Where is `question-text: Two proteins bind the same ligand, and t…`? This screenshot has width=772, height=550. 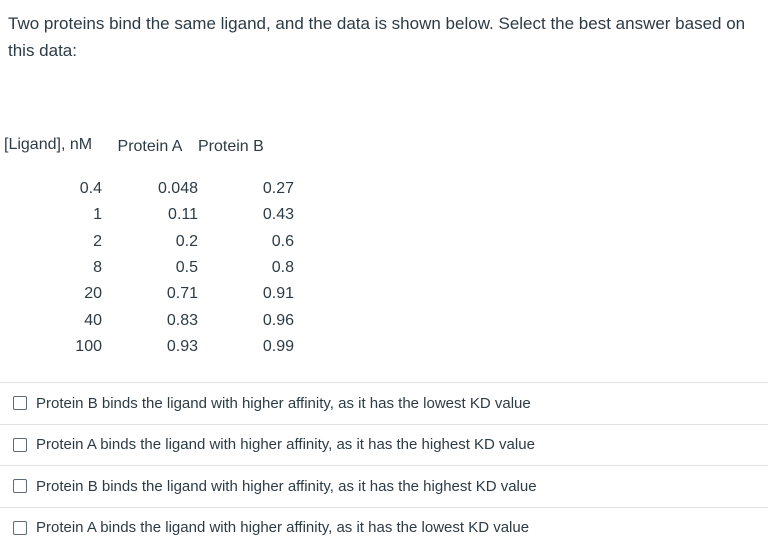 question-text: Two proteins bind the same ligand, and t… is located at coordinates (377, 37).